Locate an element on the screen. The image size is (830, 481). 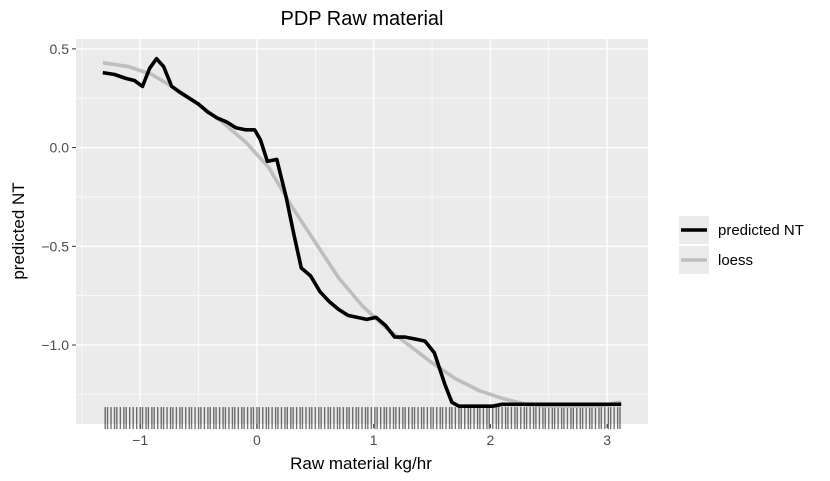
rug is located at coordinates (362, 418).